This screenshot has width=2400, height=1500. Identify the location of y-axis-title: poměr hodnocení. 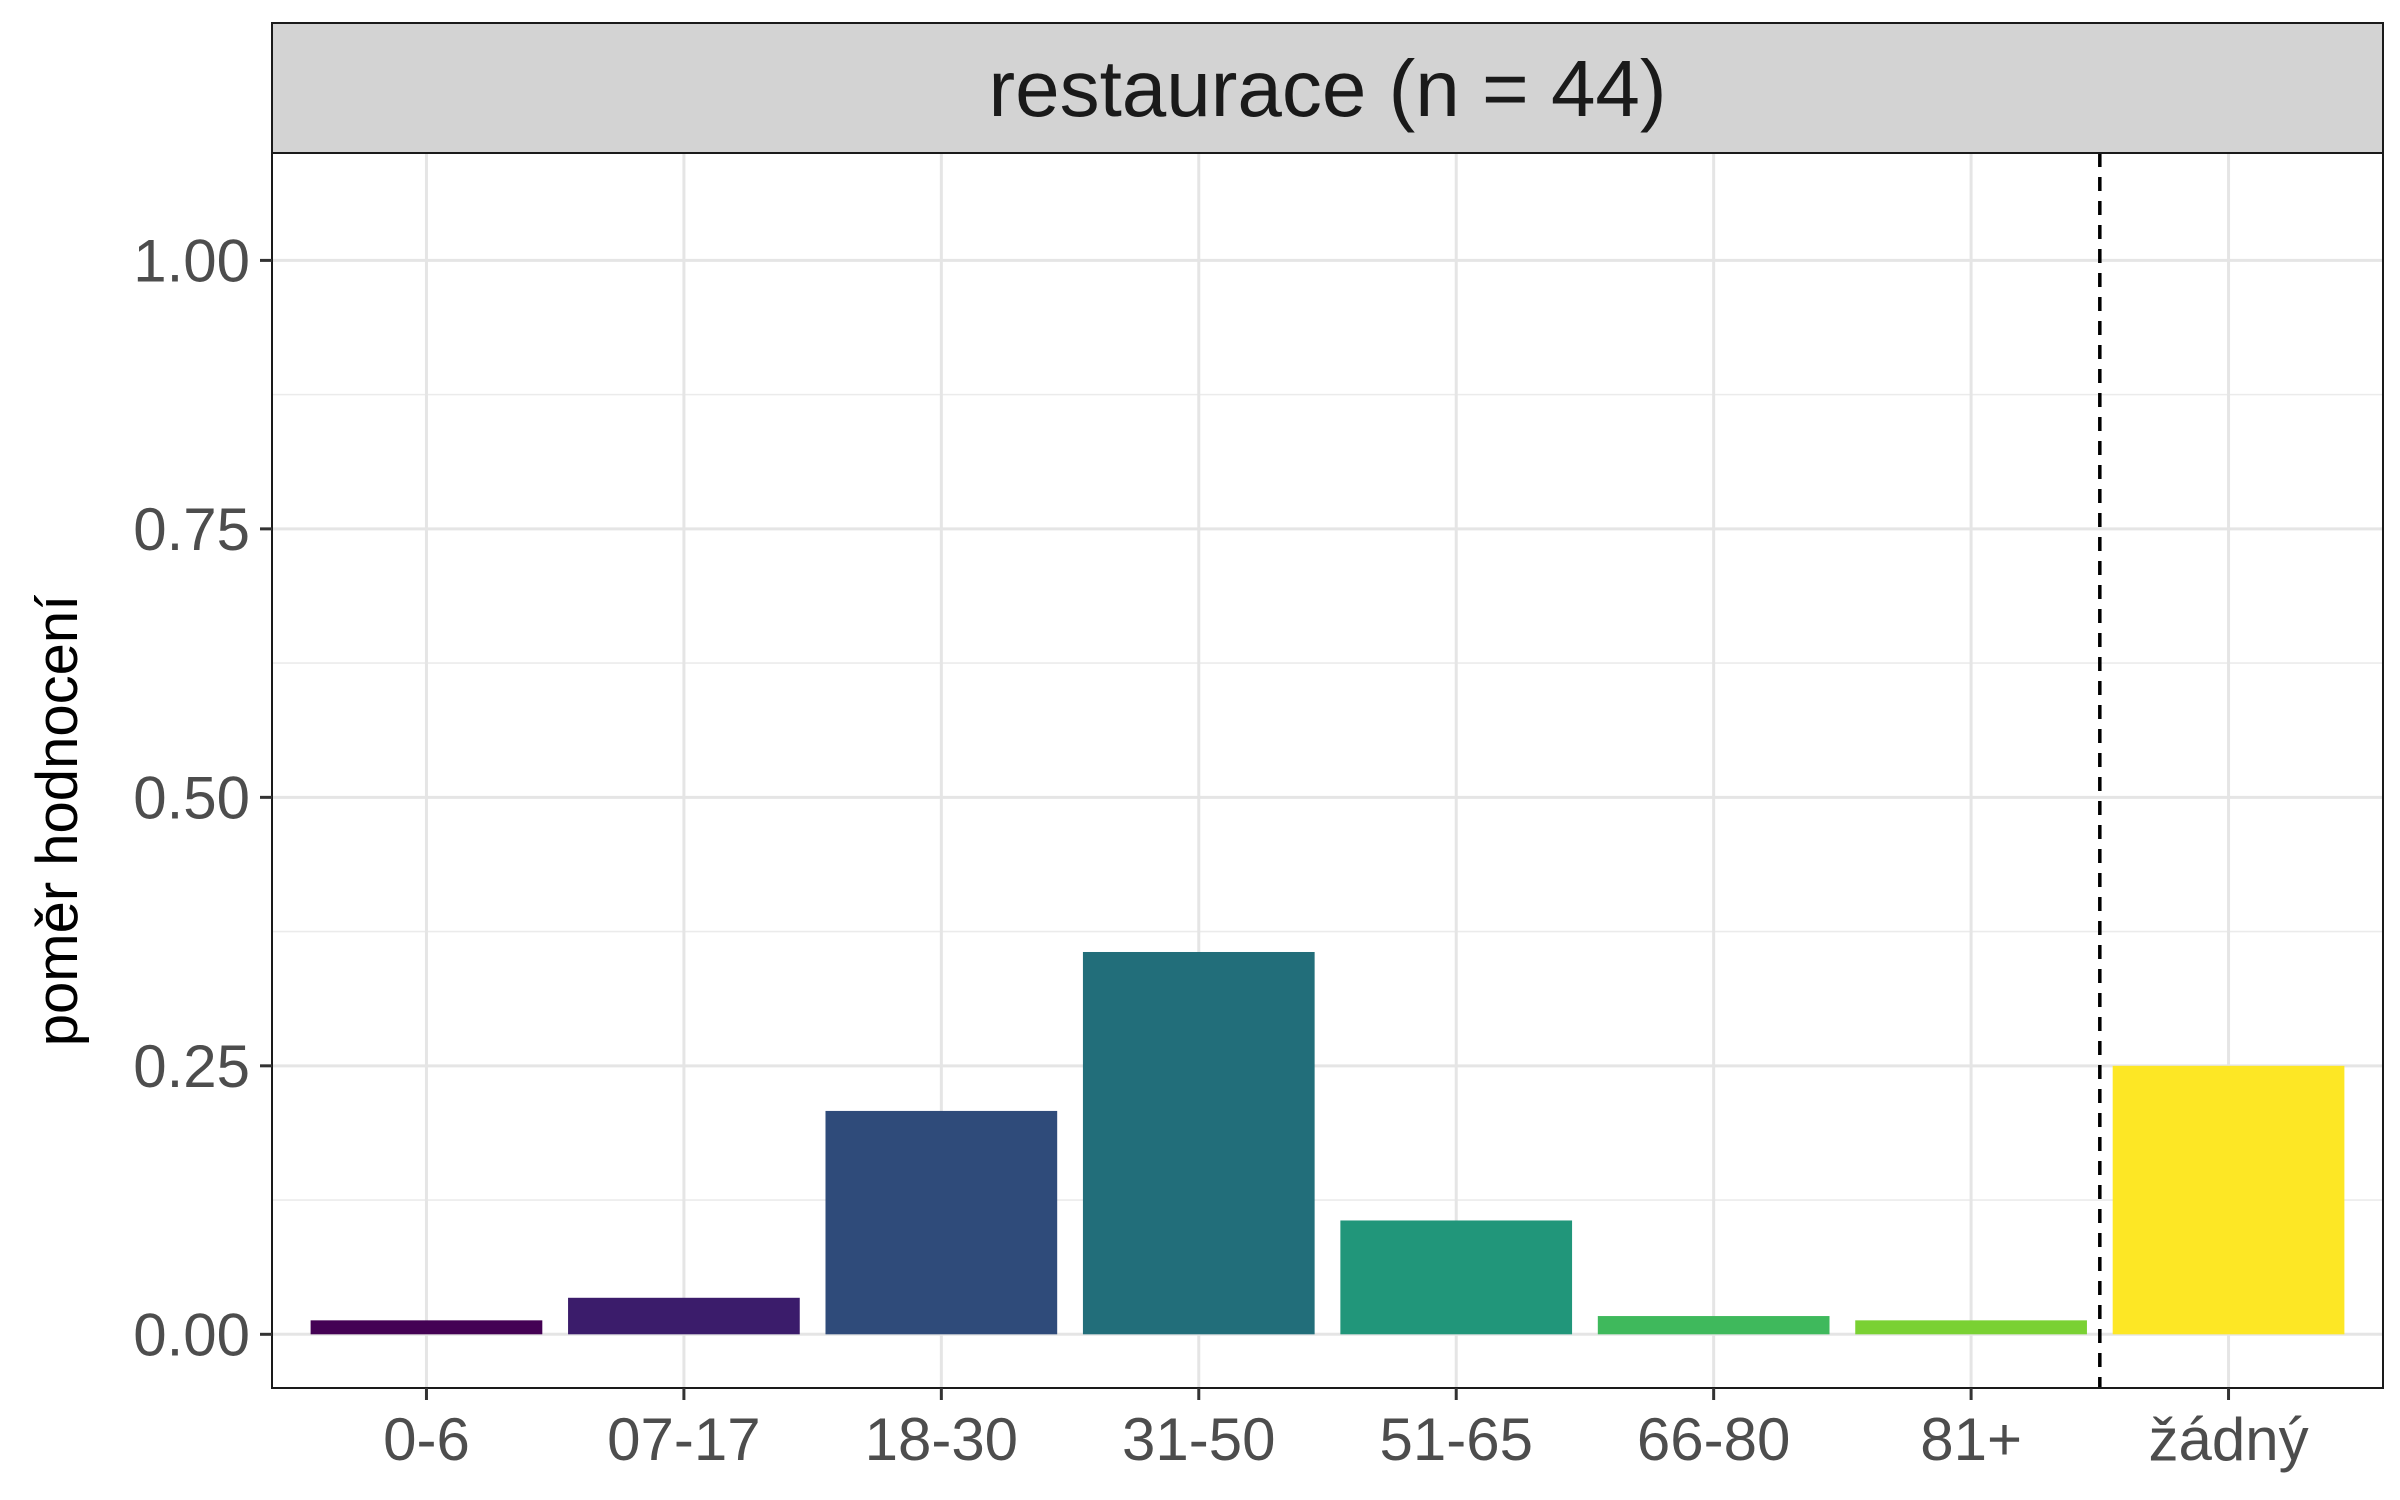
(57, 820).